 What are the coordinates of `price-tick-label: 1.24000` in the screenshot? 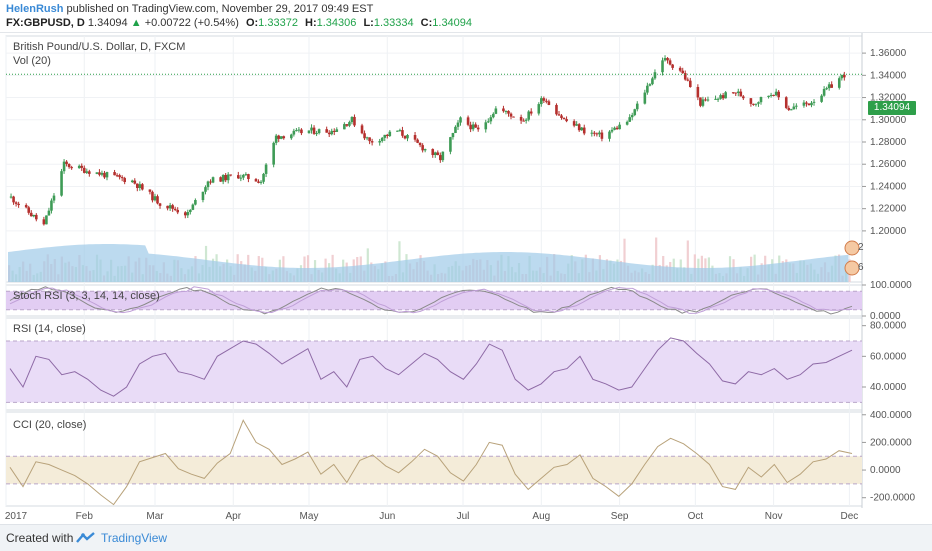 It's located at (888, 186).